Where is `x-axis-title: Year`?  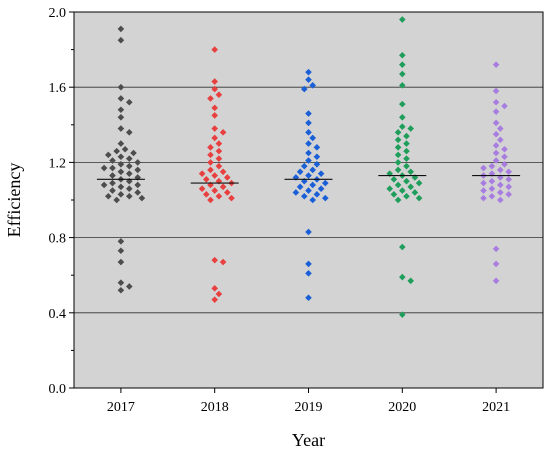
x-axis-title: Year is located at coordinates (308, 440).